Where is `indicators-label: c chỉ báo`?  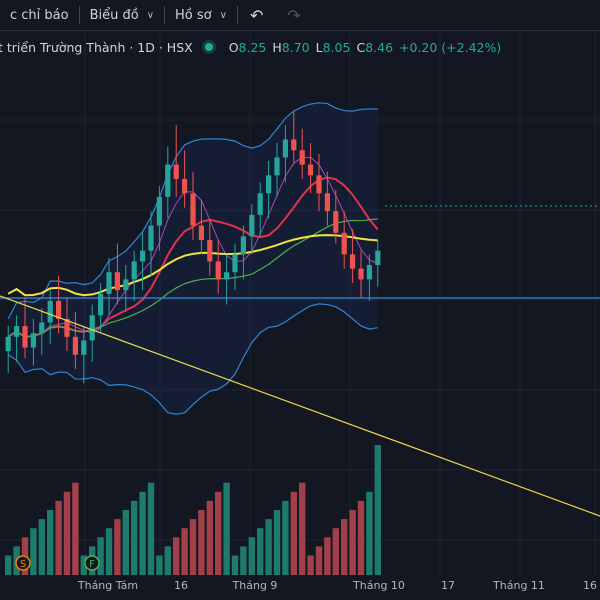
indicators-label: c chỉ báo is located at coordinates (39, 15).